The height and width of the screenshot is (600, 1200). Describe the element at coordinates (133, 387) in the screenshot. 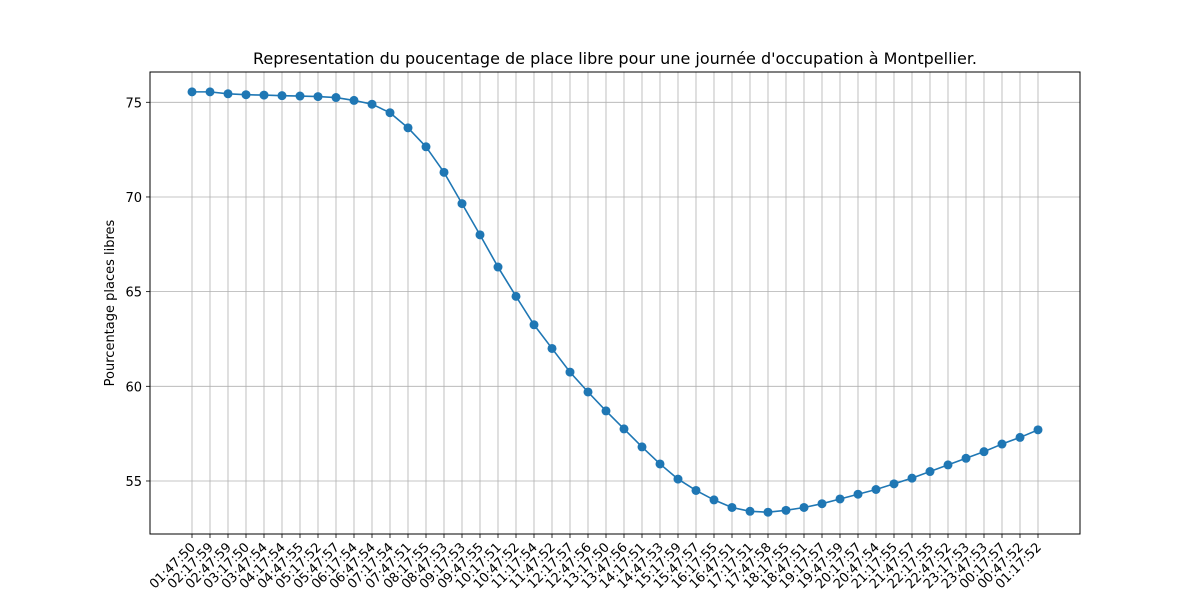

I see `y-tick-label: 60` at that location.